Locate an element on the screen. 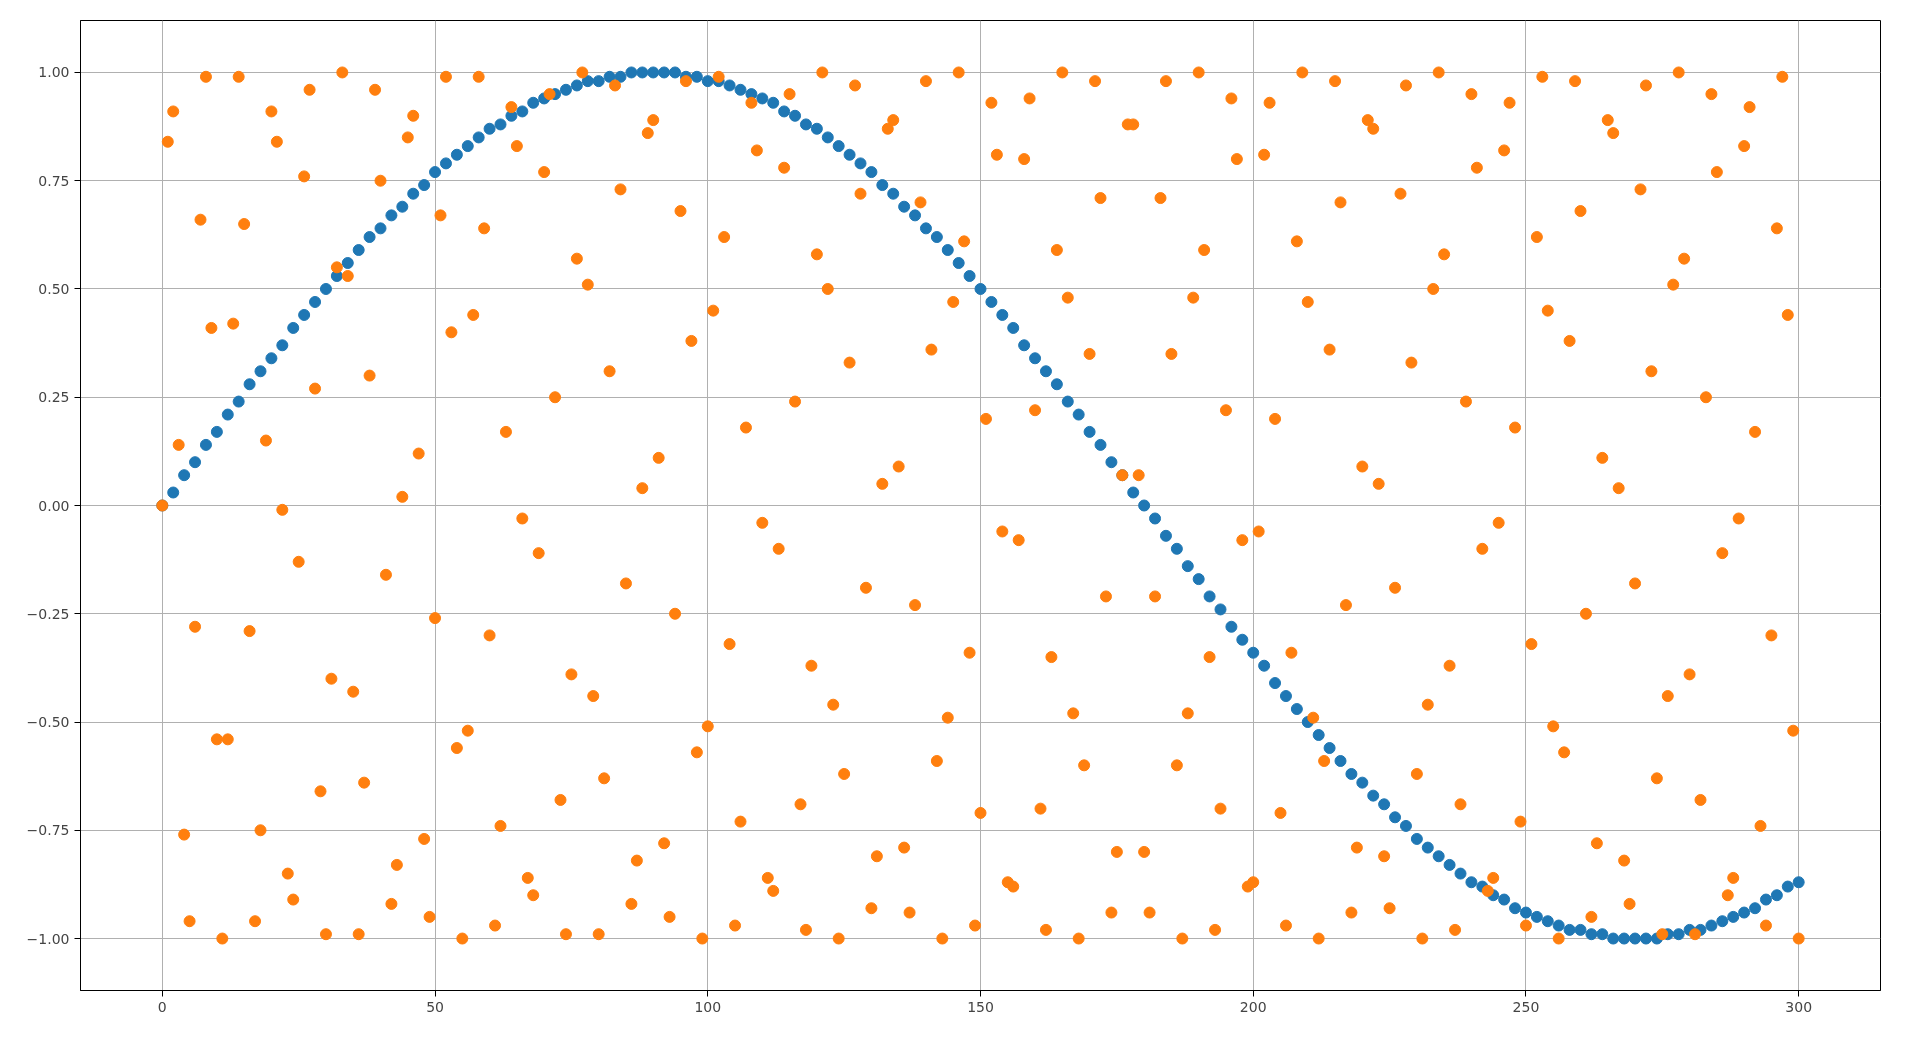 This screenshot has height=1049, width=1920. x-tick-label: 300 is located at coordinates (1799, 1006).